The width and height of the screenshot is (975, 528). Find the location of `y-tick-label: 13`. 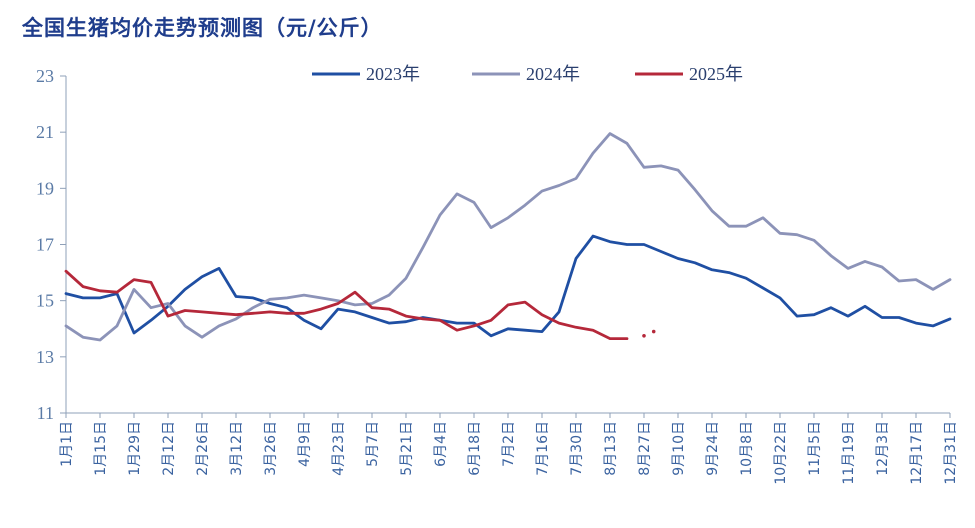

y-tick-label: 13 is located at coordinates (45, 357).